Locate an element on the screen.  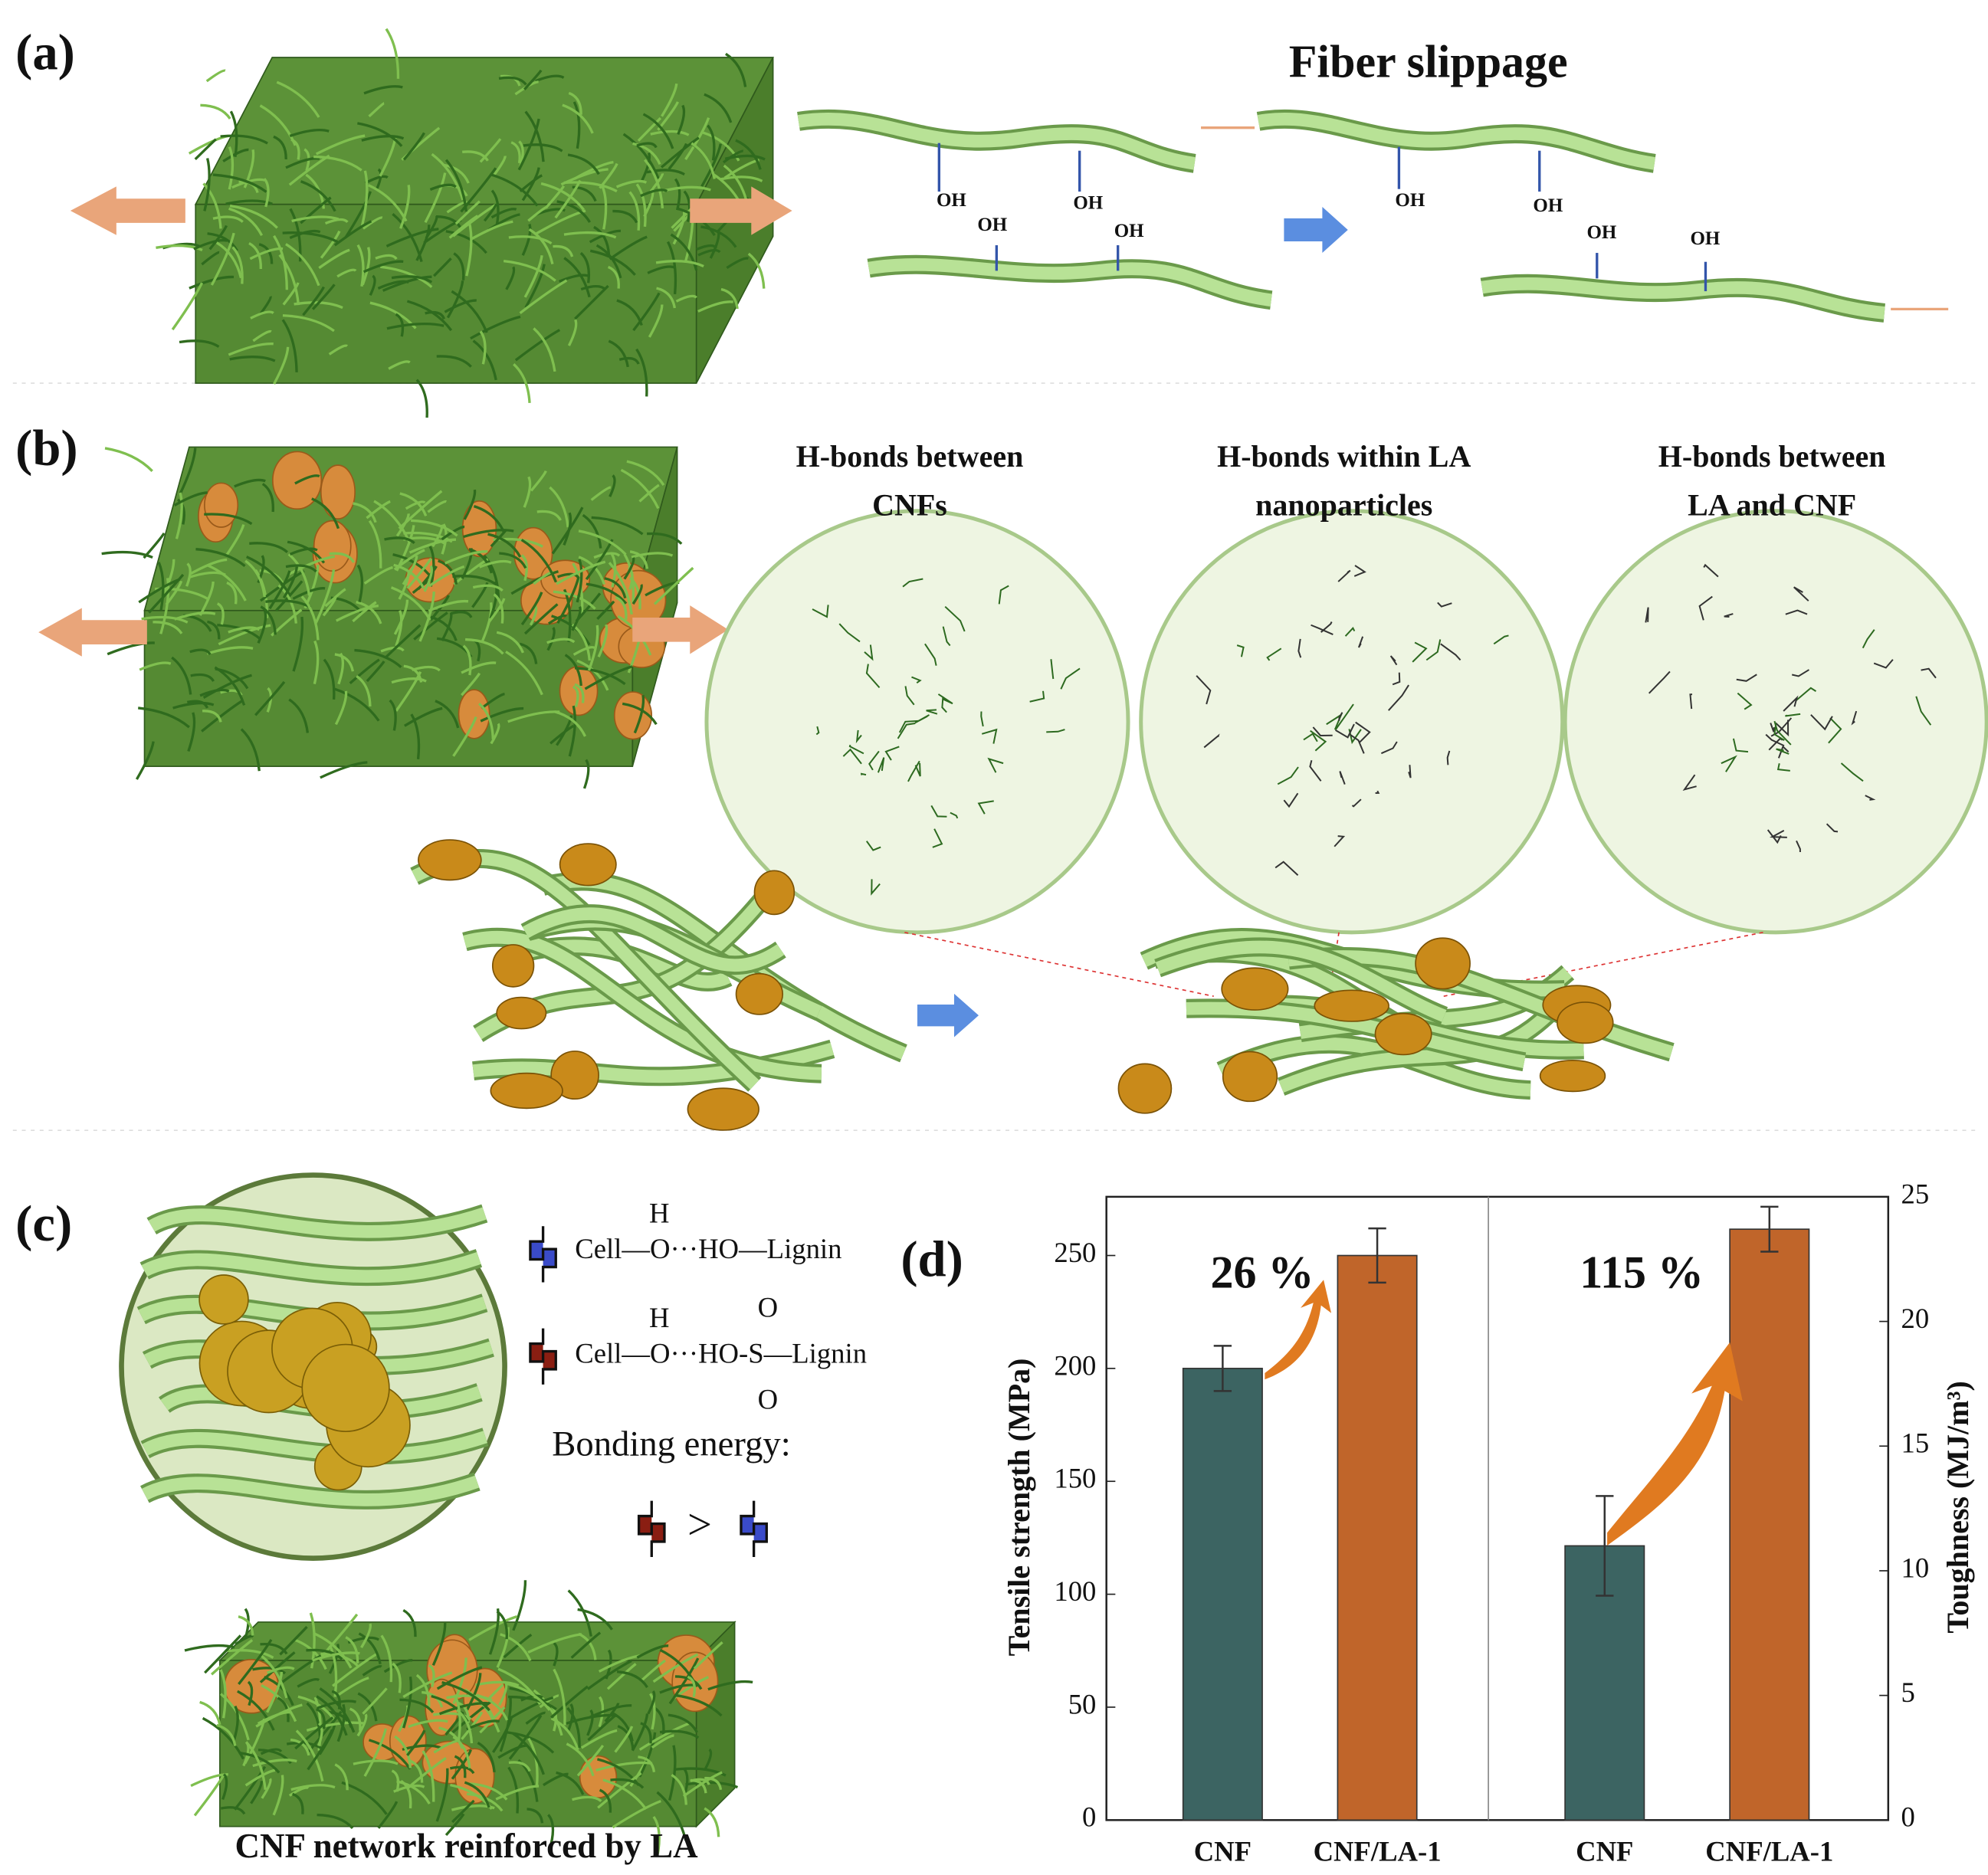
y-tick-label: 150 is located at coordinates (1075, 1478).